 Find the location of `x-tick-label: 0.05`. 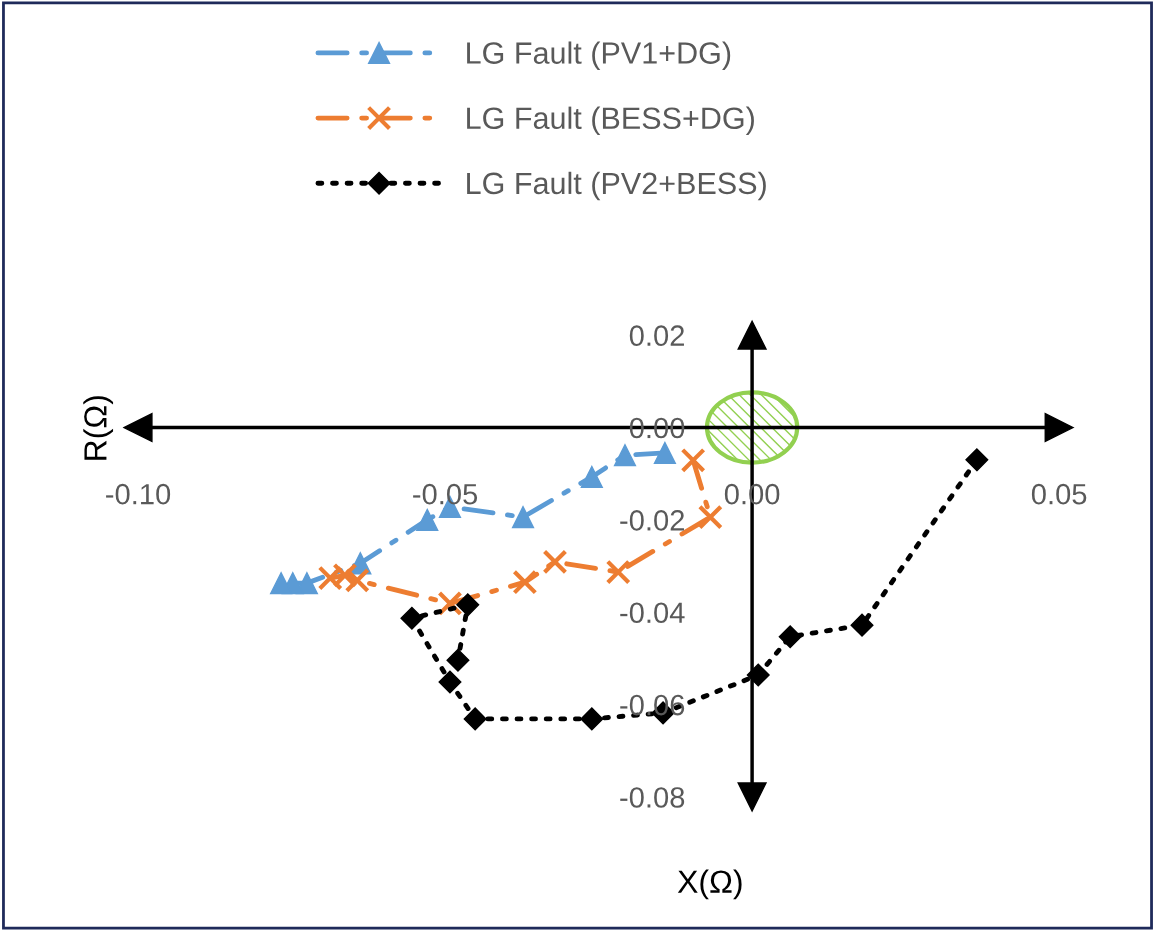

x-tick-label: 0.05 is located at coordinates (1059, 494).